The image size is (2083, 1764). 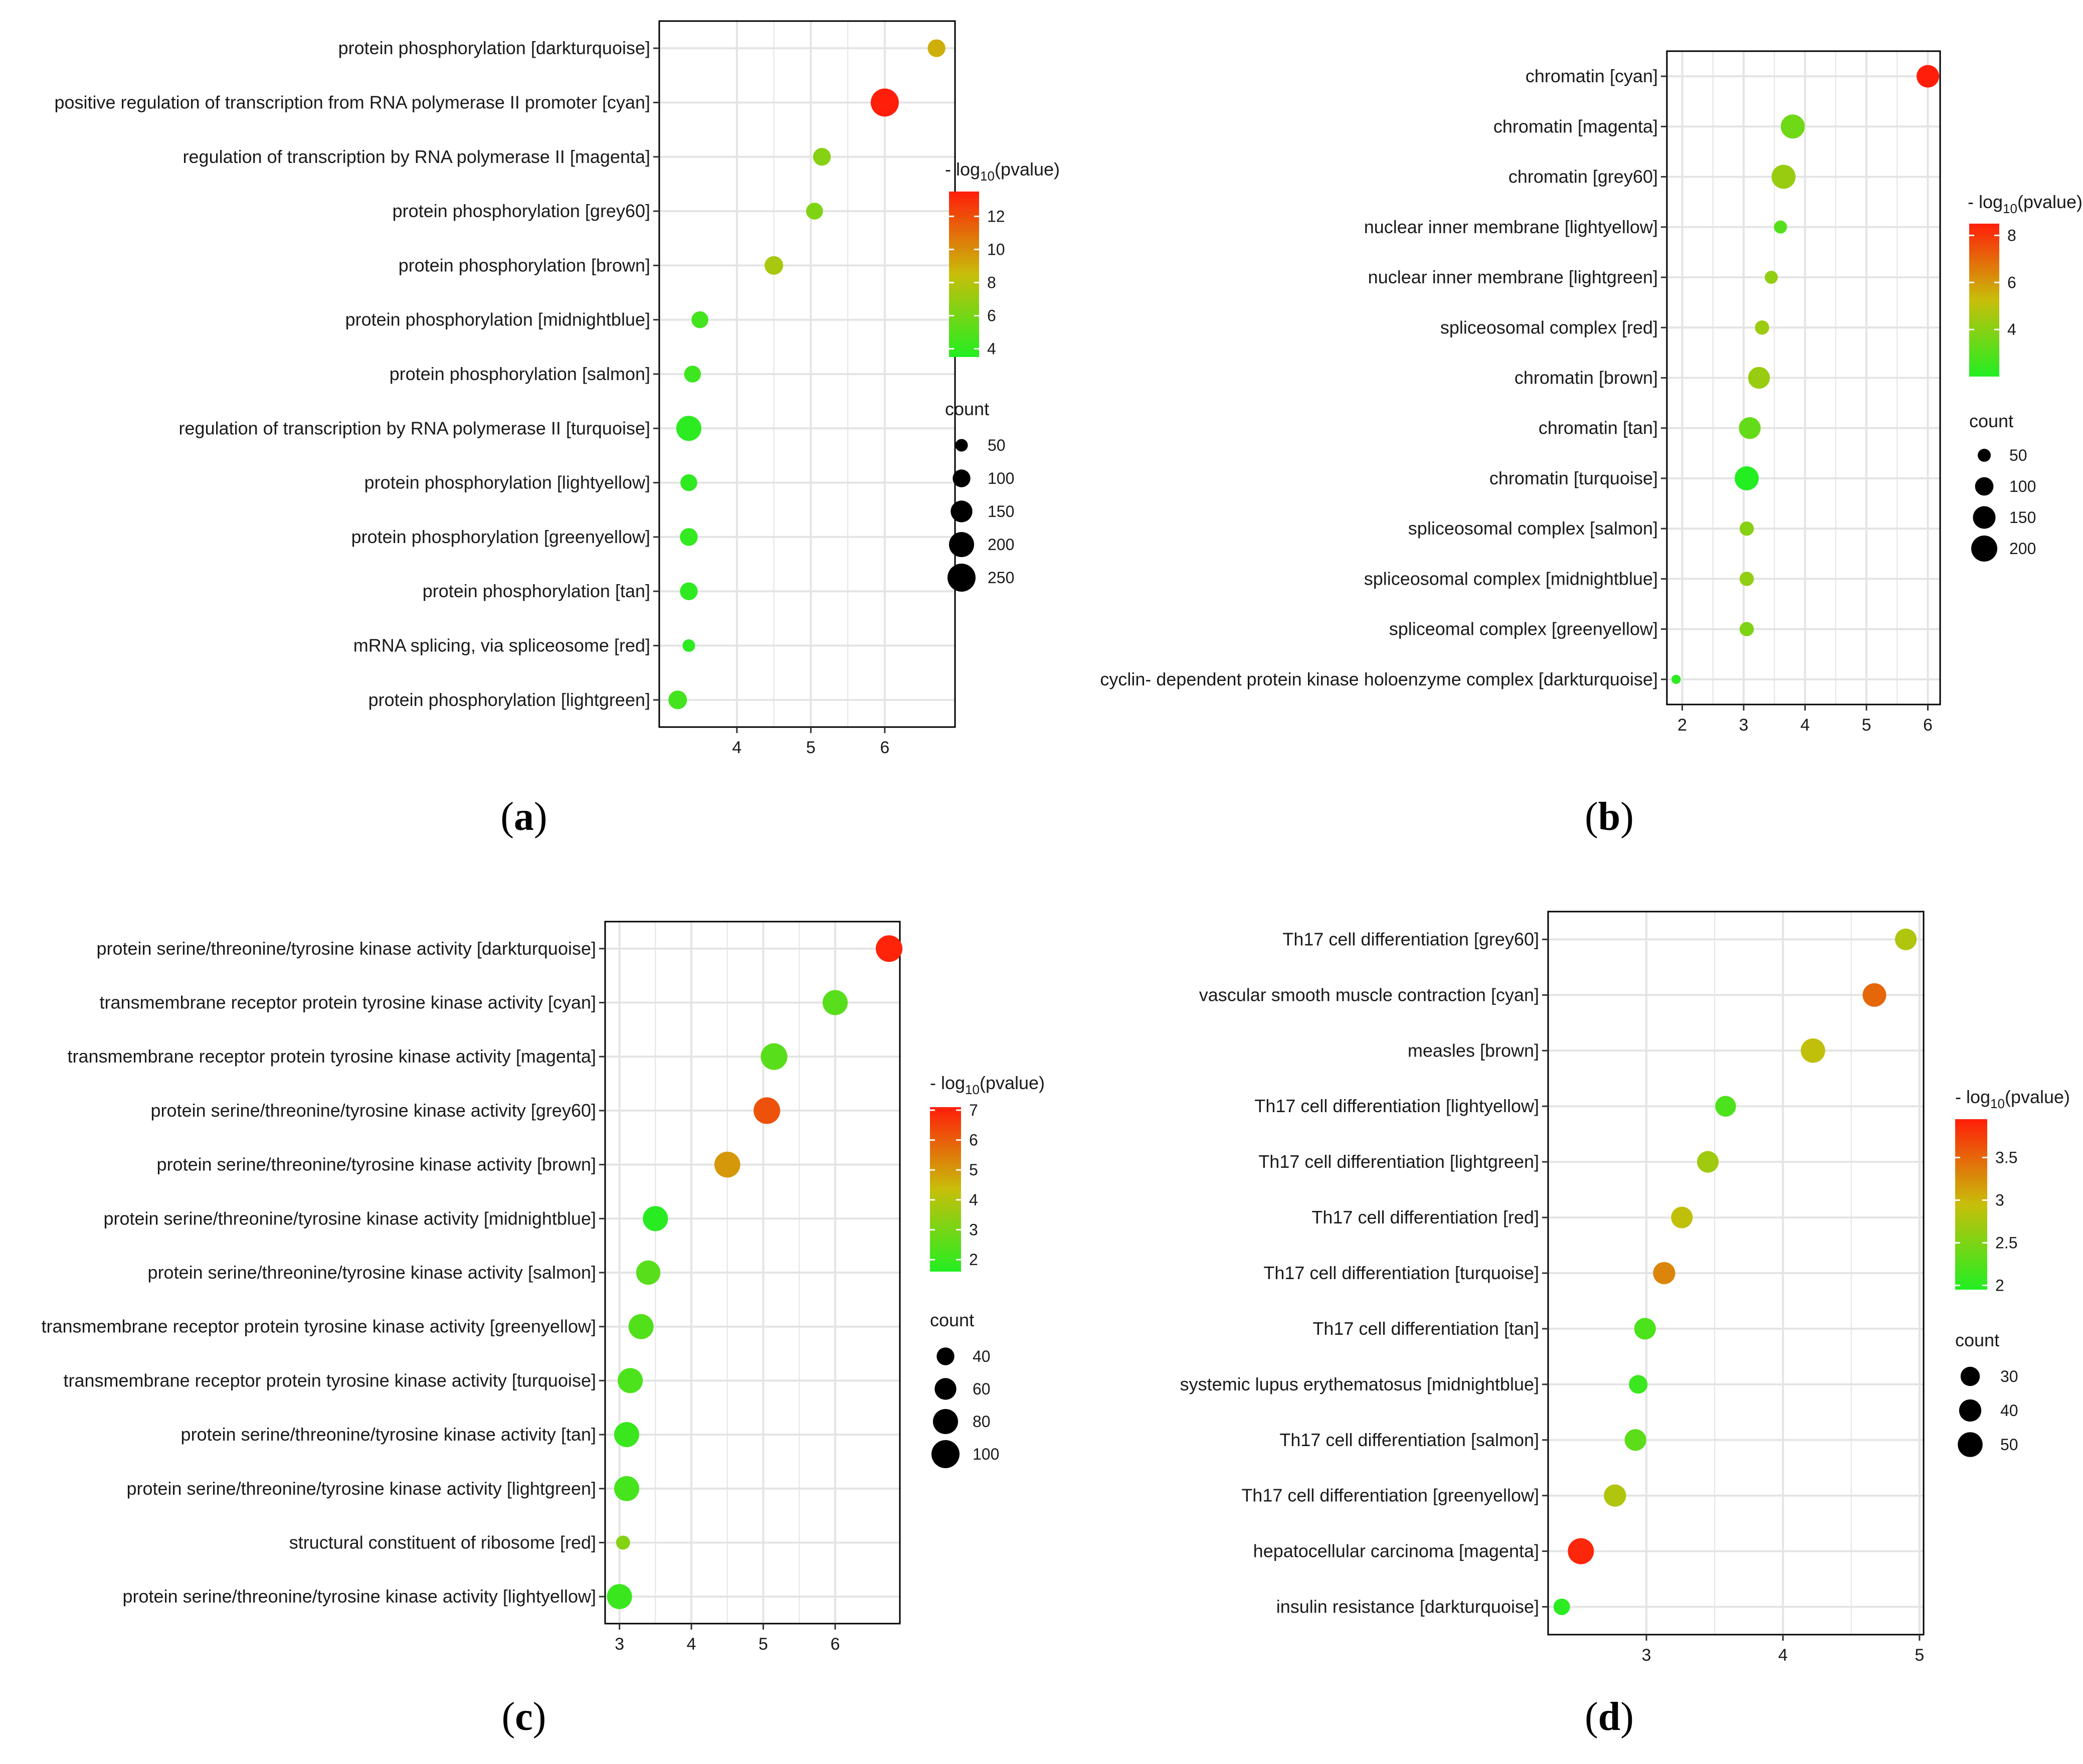 What do you see at coordinates (973, 1230) in the screenshot?
I see `color-legend-tick-label: 3` at bounding box center [973, 1230].